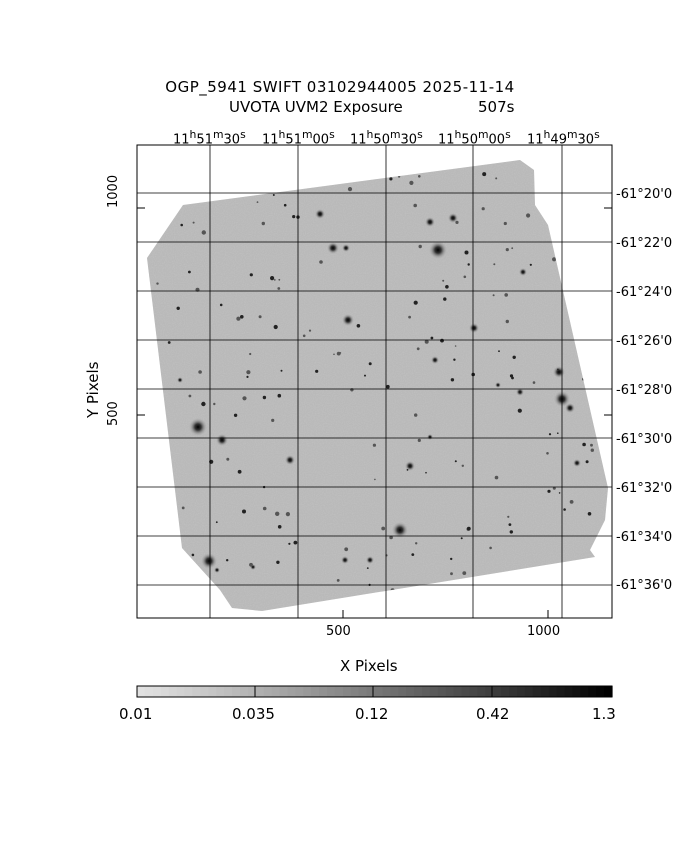 The width and height of the screenshot is (680, 850). What do you see at coordinates (253, 714) in the screenshot?
I see `colorbar-label-1: 0.035` at bounding box center [253, 714].